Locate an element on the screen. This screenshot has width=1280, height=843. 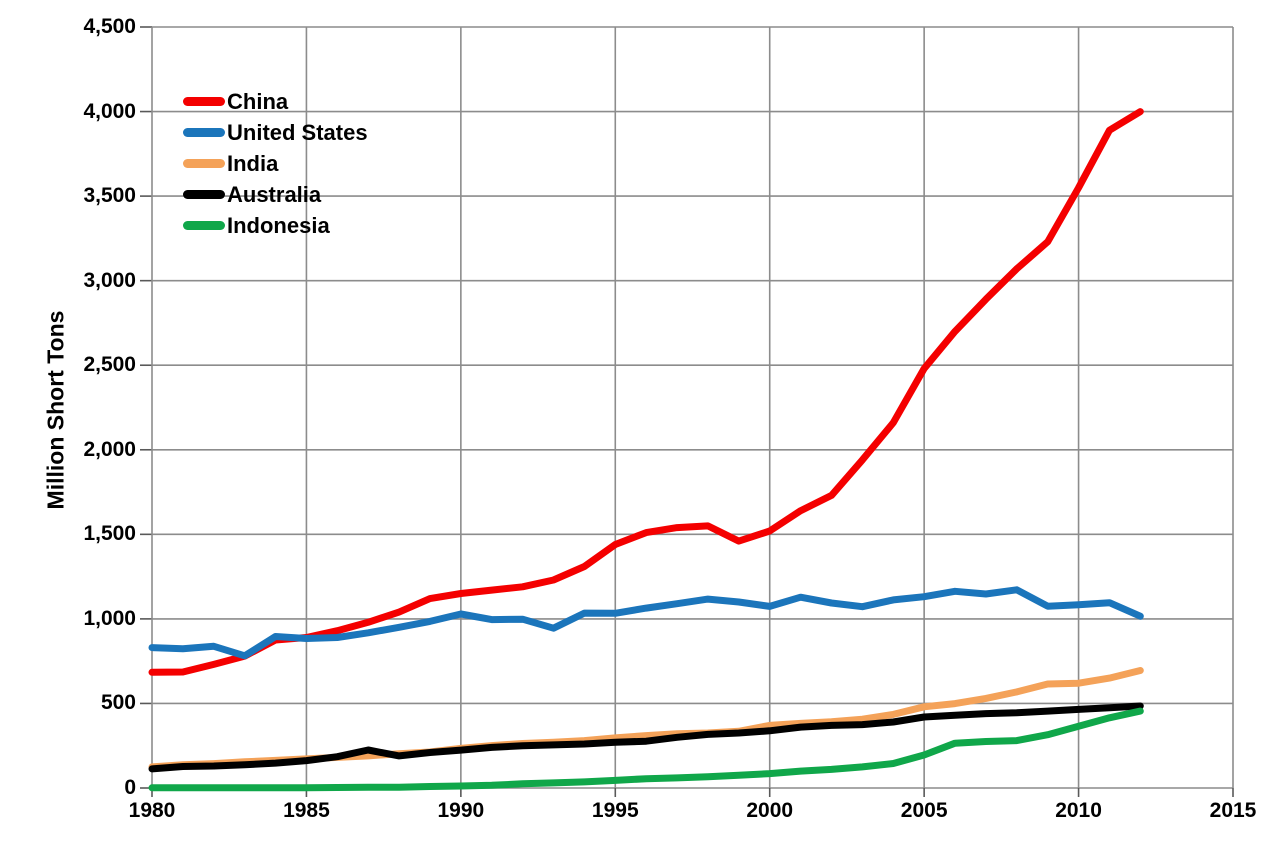
y-axis-tick-label: 4,500 is located at coordinates (109, 26).